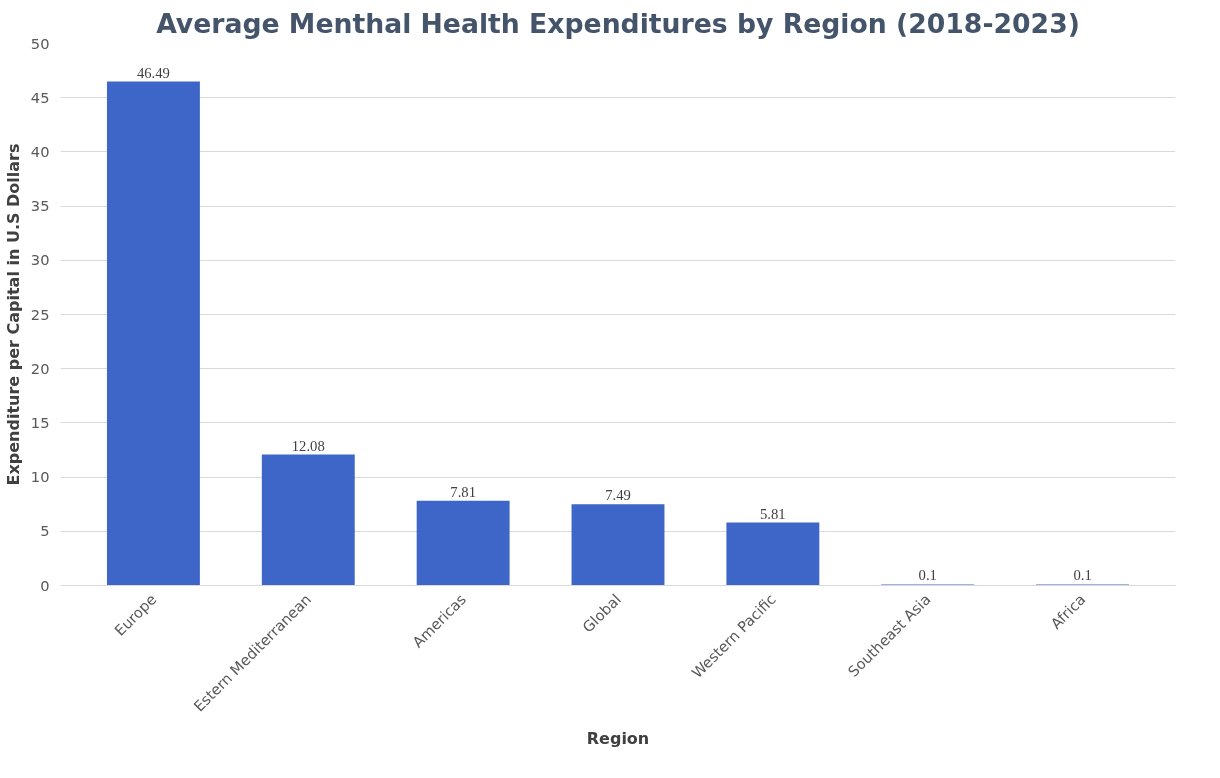 The height and width of the screenshot is (778, 1220). What do you see at coordinates (45, 531) in the screenshot?
I see `y-tick-label: 5` at bounding box center [45, 531].